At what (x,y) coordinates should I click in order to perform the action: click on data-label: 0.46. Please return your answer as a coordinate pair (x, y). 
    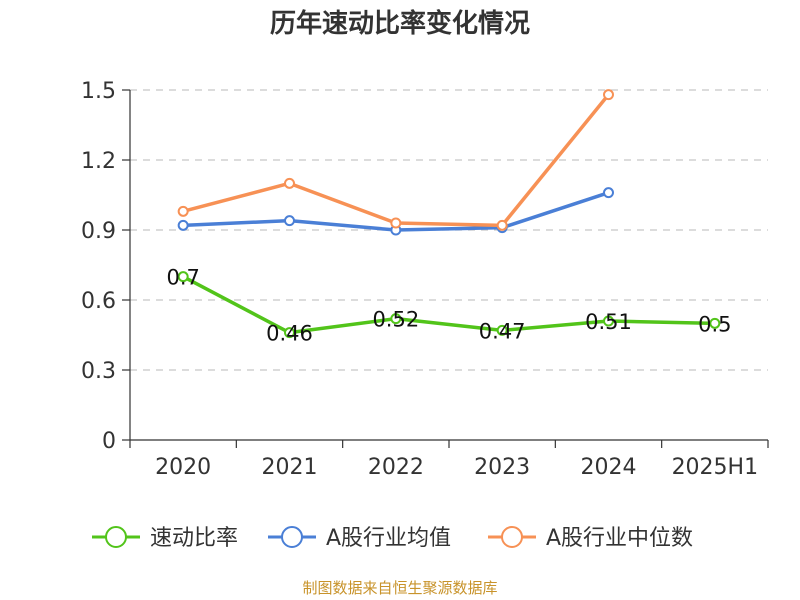
    Looking at the image, I should click on (289, 334).